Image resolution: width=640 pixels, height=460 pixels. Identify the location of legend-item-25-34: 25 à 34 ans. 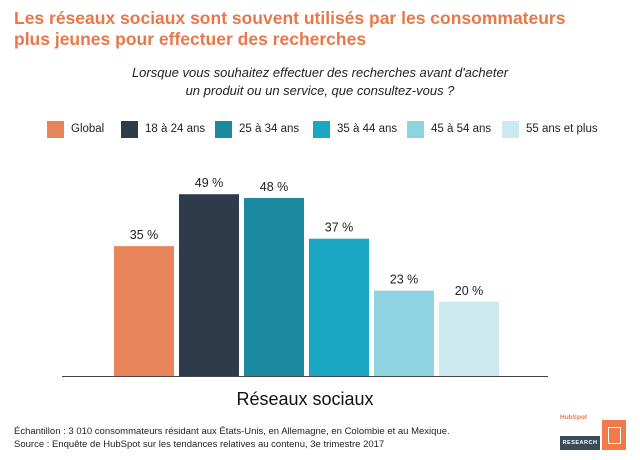
(257, 129).